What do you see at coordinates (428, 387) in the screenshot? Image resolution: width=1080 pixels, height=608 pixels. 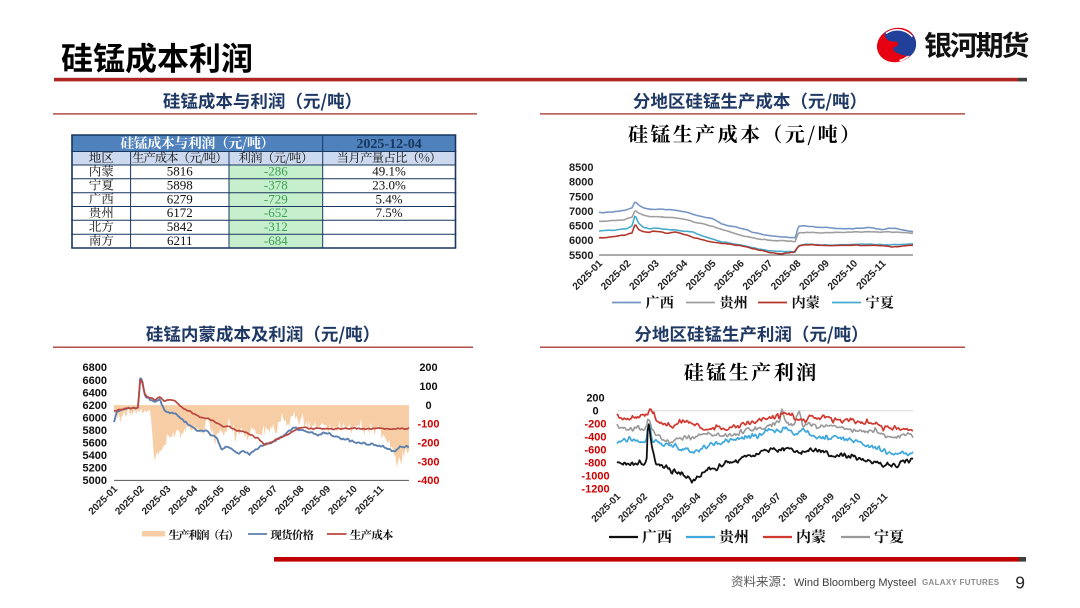 I see `svg-text: 100` at bounding box center [428, 387].